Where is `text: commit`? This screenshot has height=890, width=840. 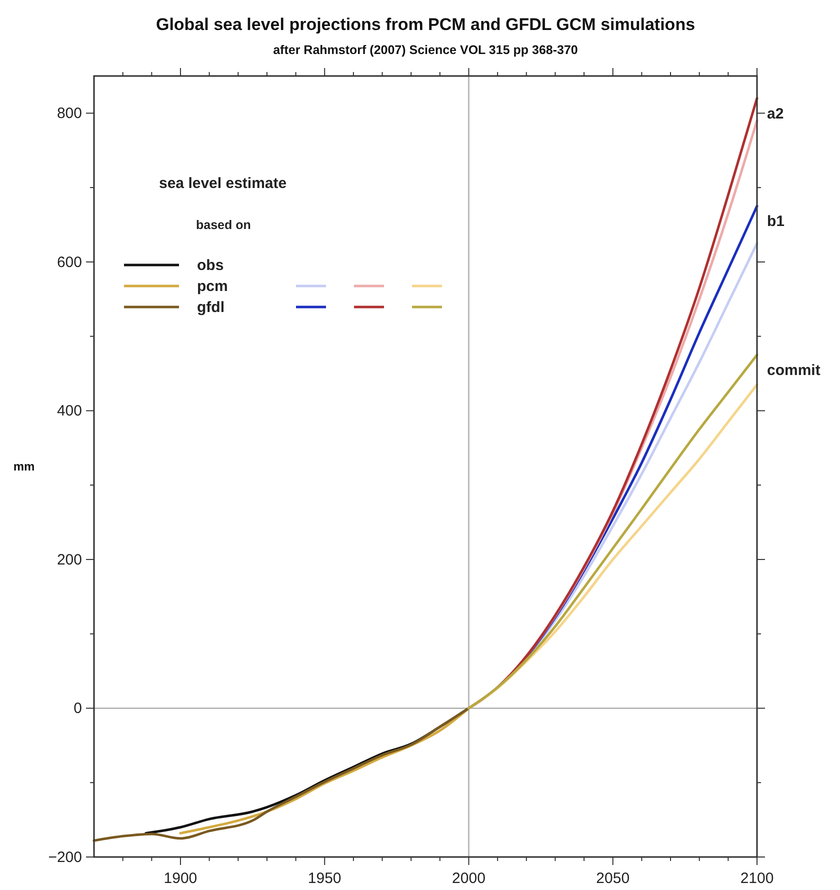
text: commit is located at coordinates (793, 370).